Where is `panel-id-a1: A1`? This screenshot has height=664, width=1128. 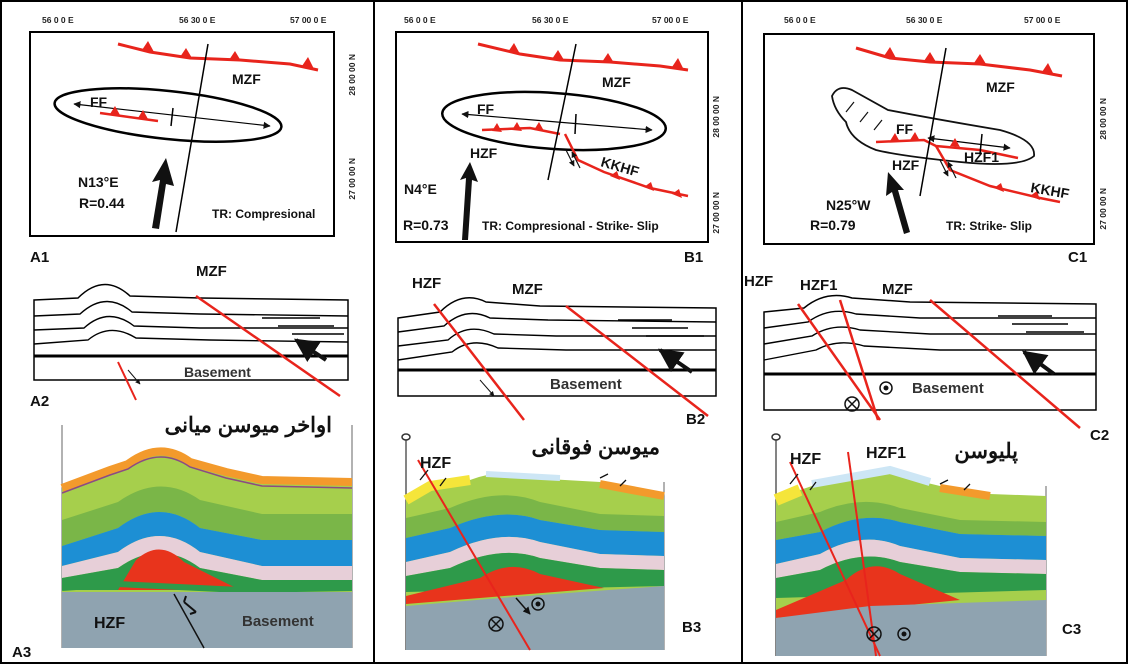 panel-id-a1: A1 is located at coordinates (39, 257).